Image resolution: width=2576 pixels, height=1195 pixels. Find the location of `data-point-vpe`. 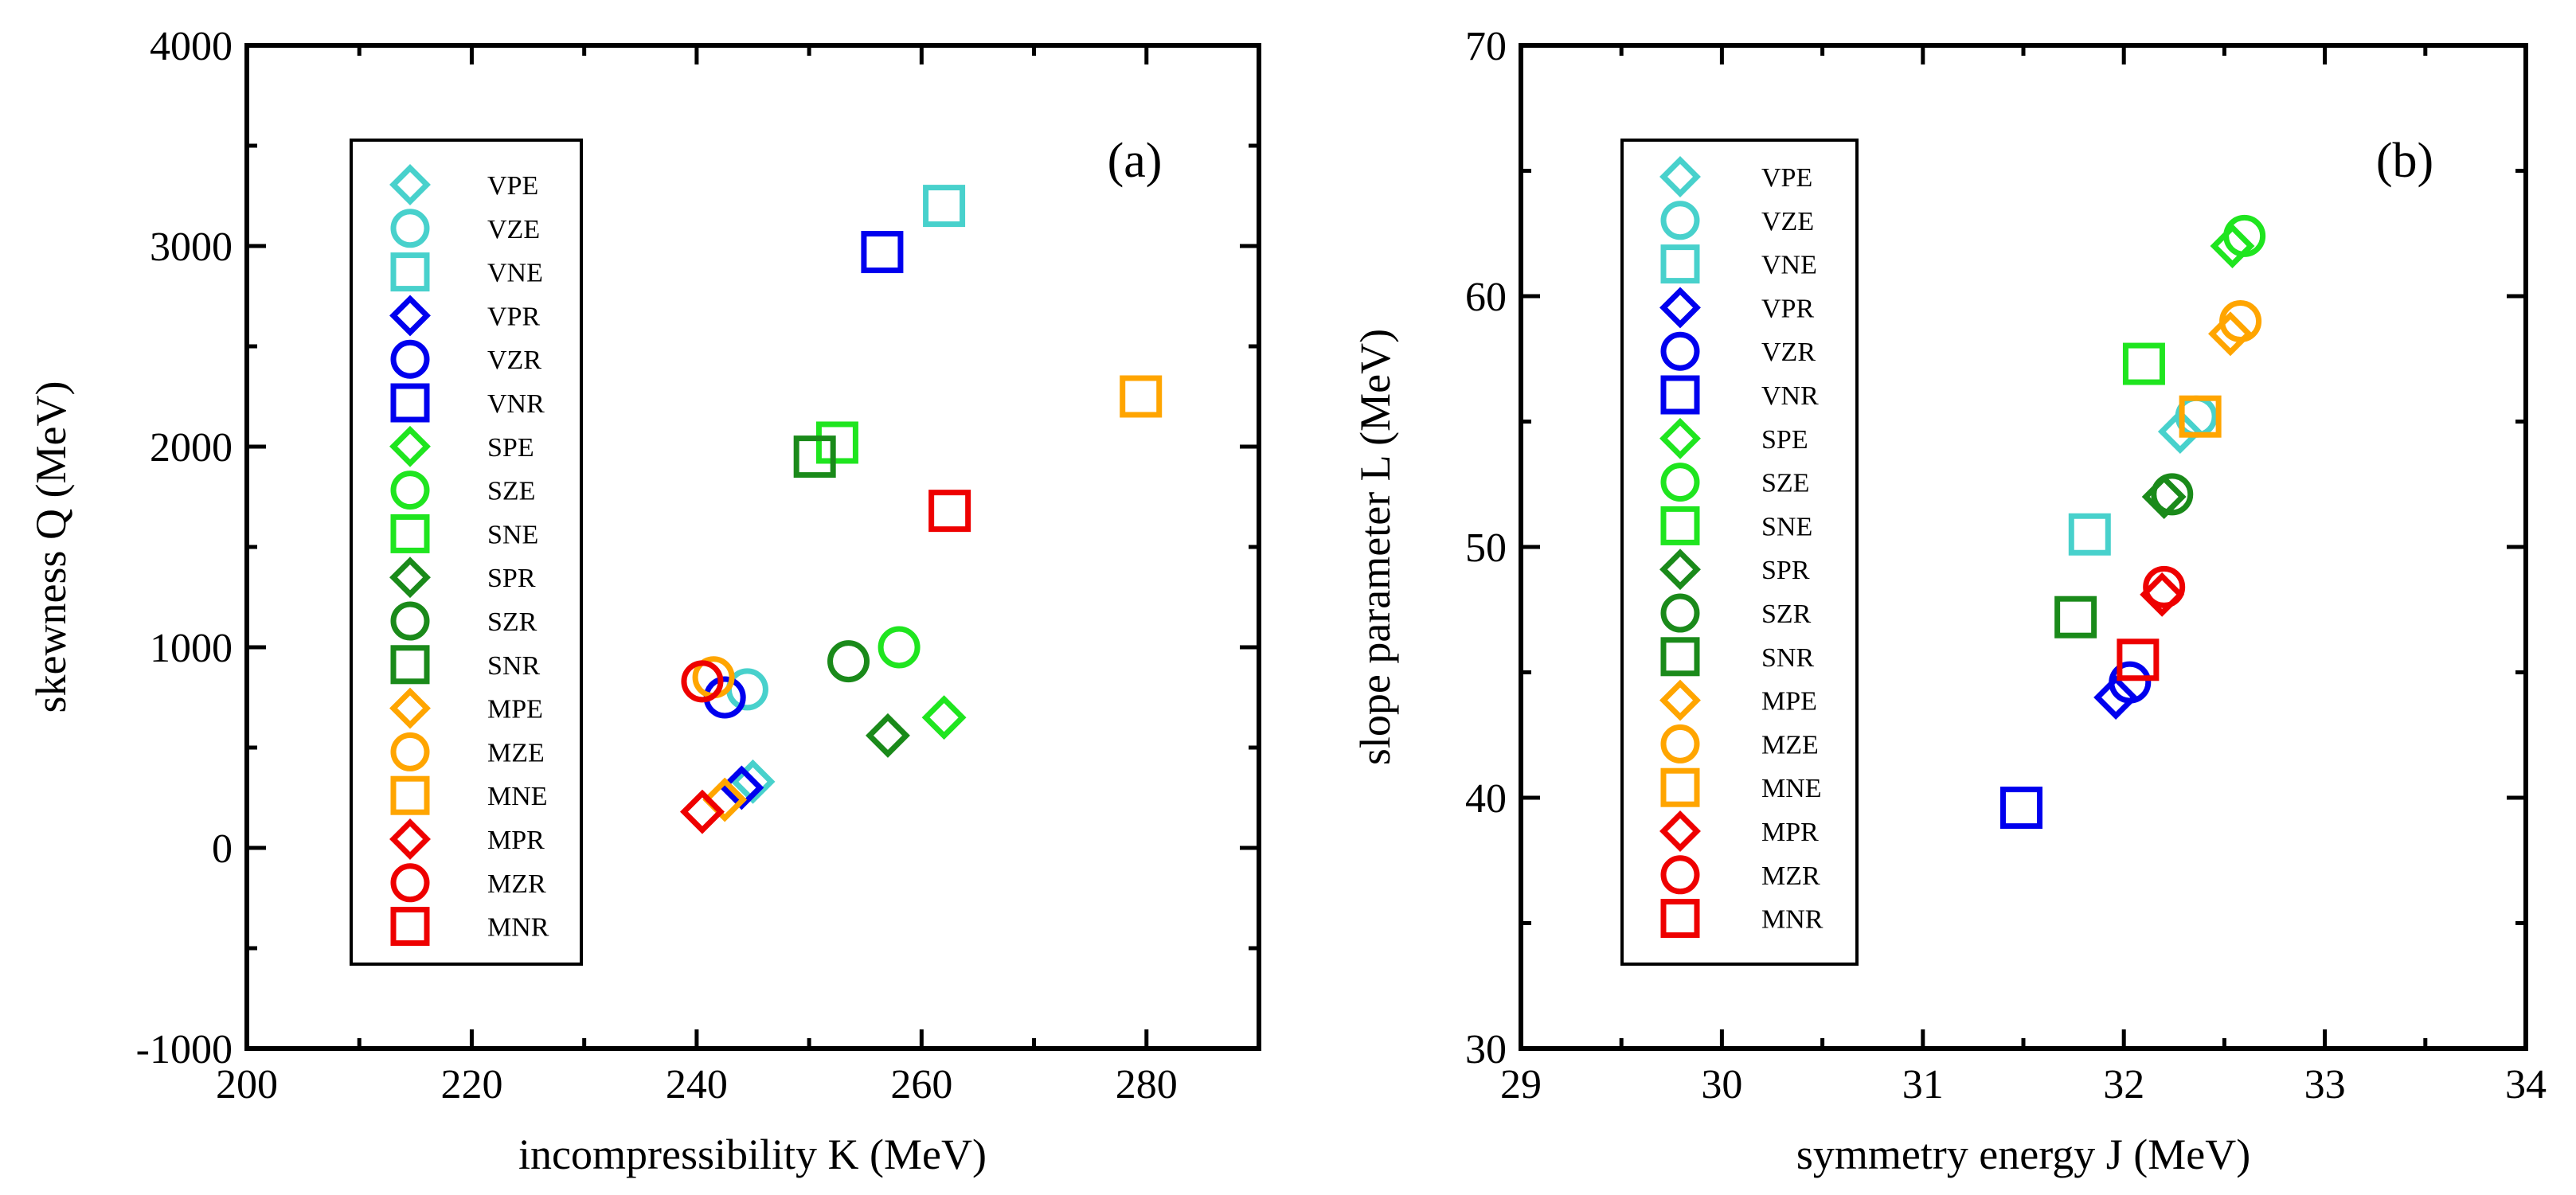

data-point-vpe is located at coordinates (753, 781).